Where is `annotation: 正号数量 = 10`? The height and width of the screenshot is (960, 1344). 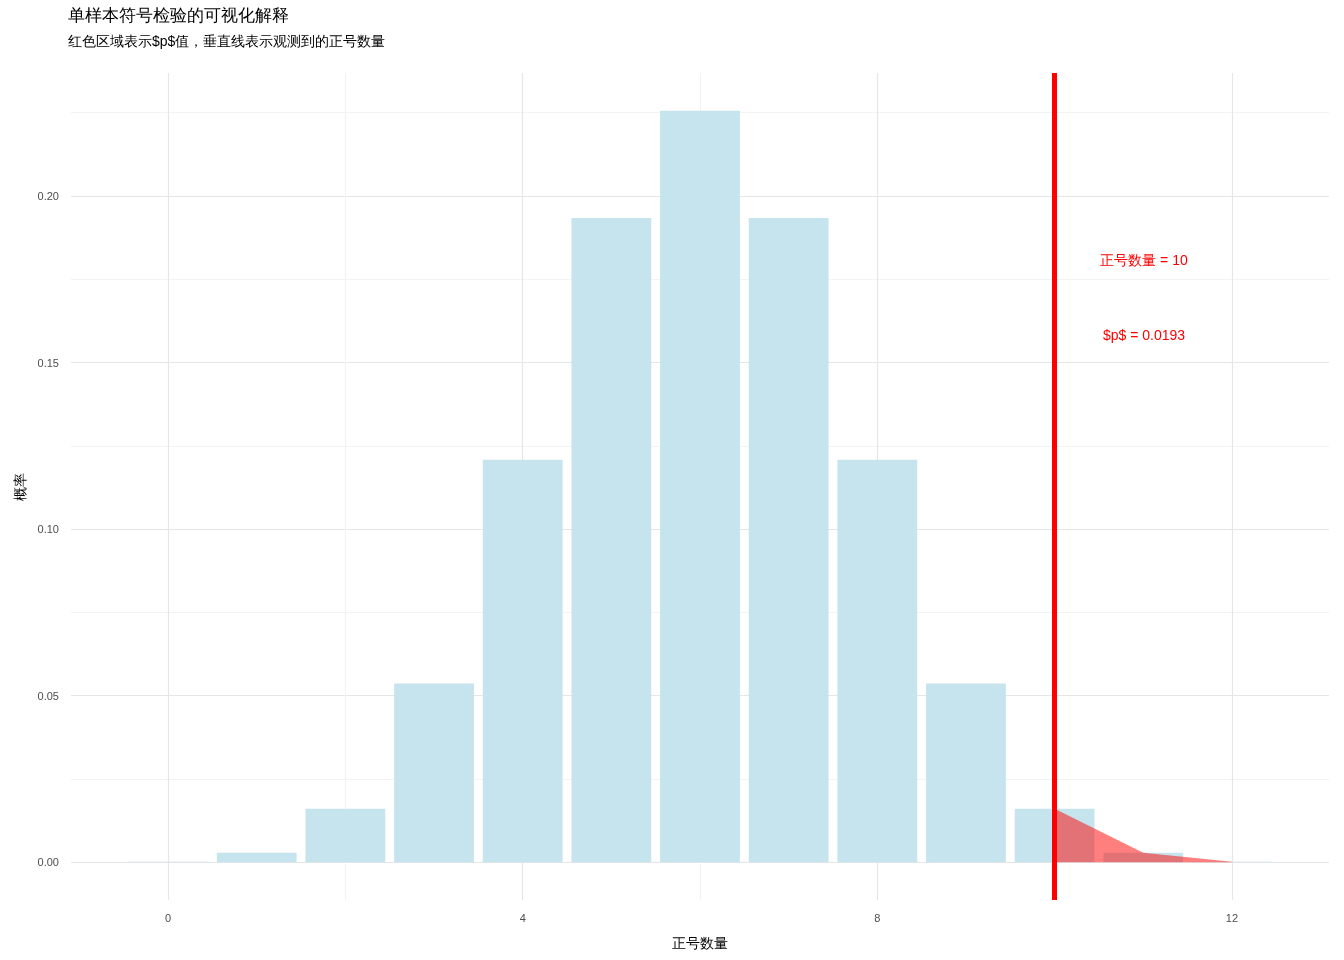 annotation: 正号数量 = 10 is located at coordinates (1144, 260).